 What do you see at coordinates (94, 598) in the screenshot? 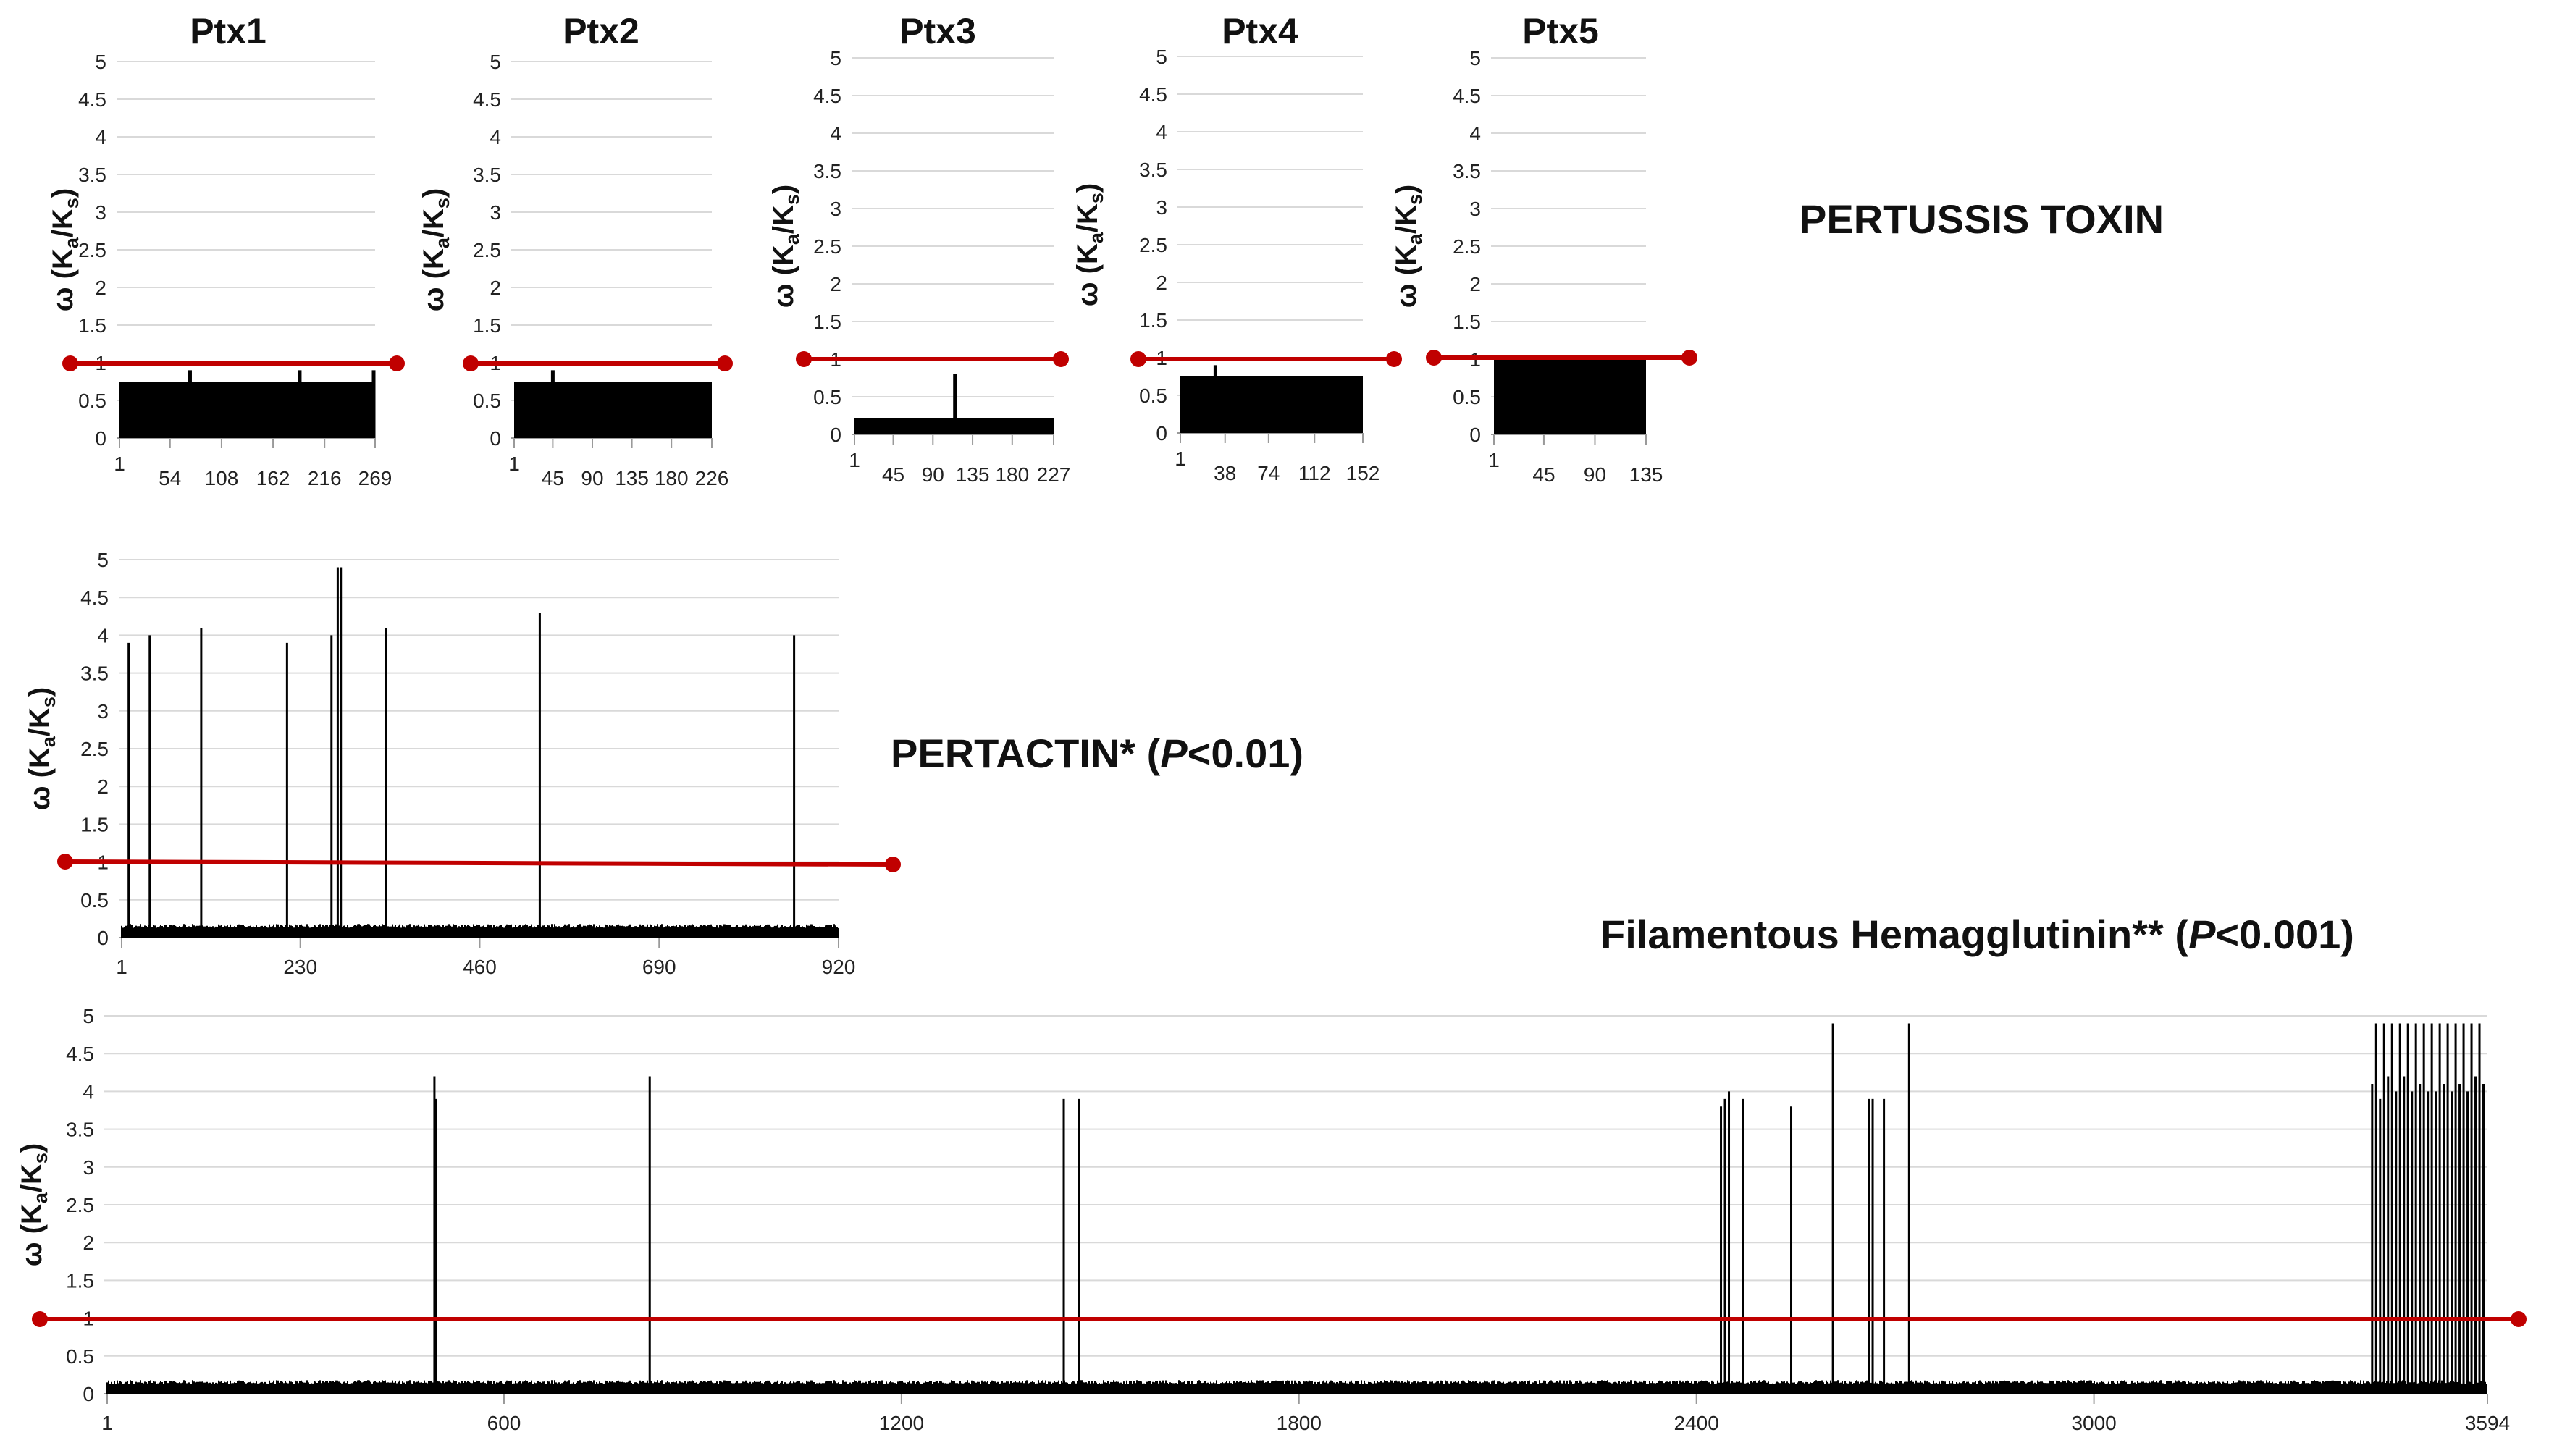
I see `prn-ytick-label: 4.5` at bounding box center [94, 598].